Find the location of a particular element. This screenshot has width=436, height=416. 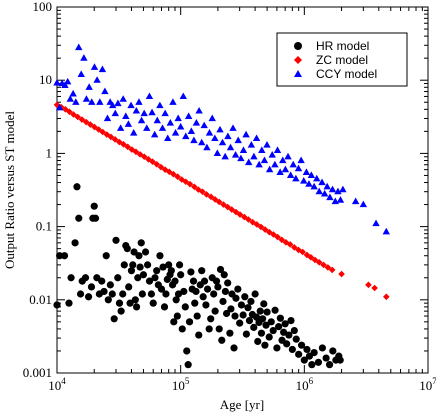

y-tick-label: 0.01 is located at coordinates (40, 299).